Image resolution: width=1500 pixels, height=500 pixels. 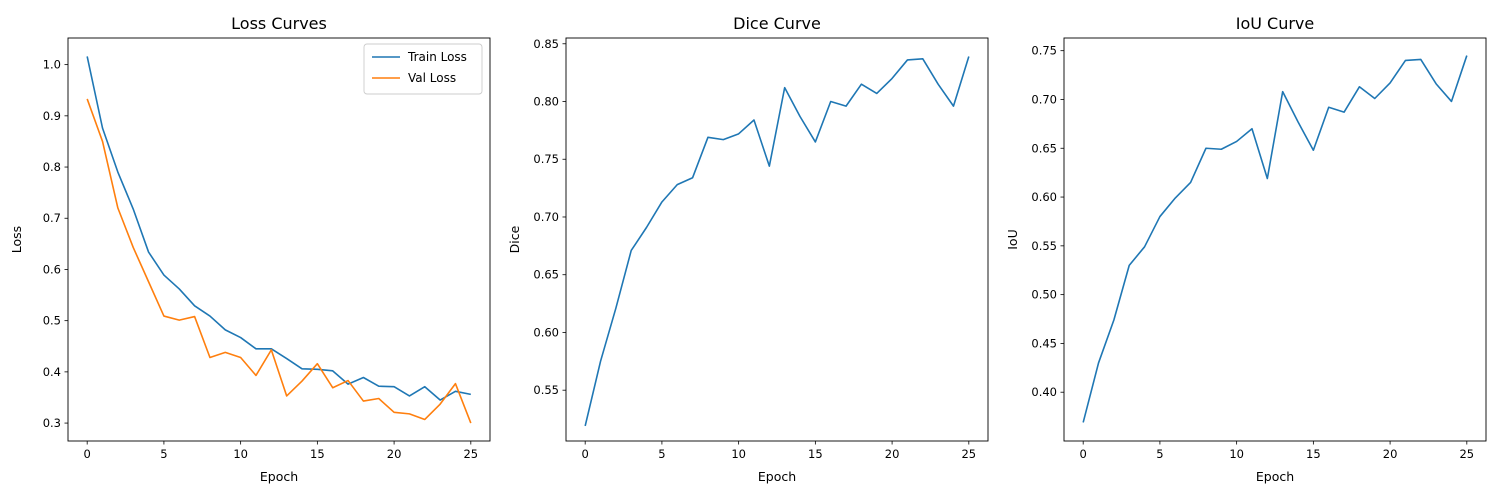 What do you see at coordinates (52, 116) in the screenshot?
I see `y-tick-label: 0.9` at bounding box center [52, 116].